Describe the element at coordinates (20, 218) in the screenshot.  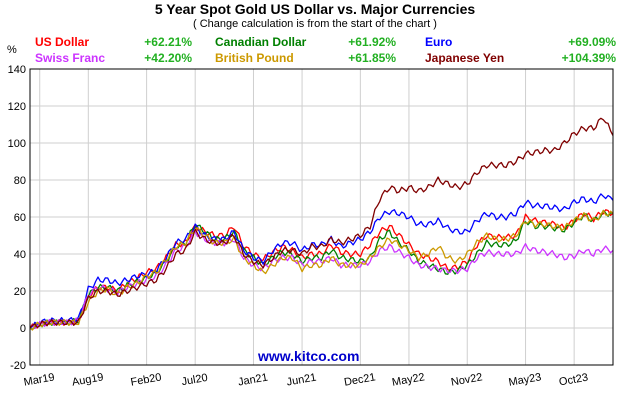
I see `y-tick-label: 60` at that location.